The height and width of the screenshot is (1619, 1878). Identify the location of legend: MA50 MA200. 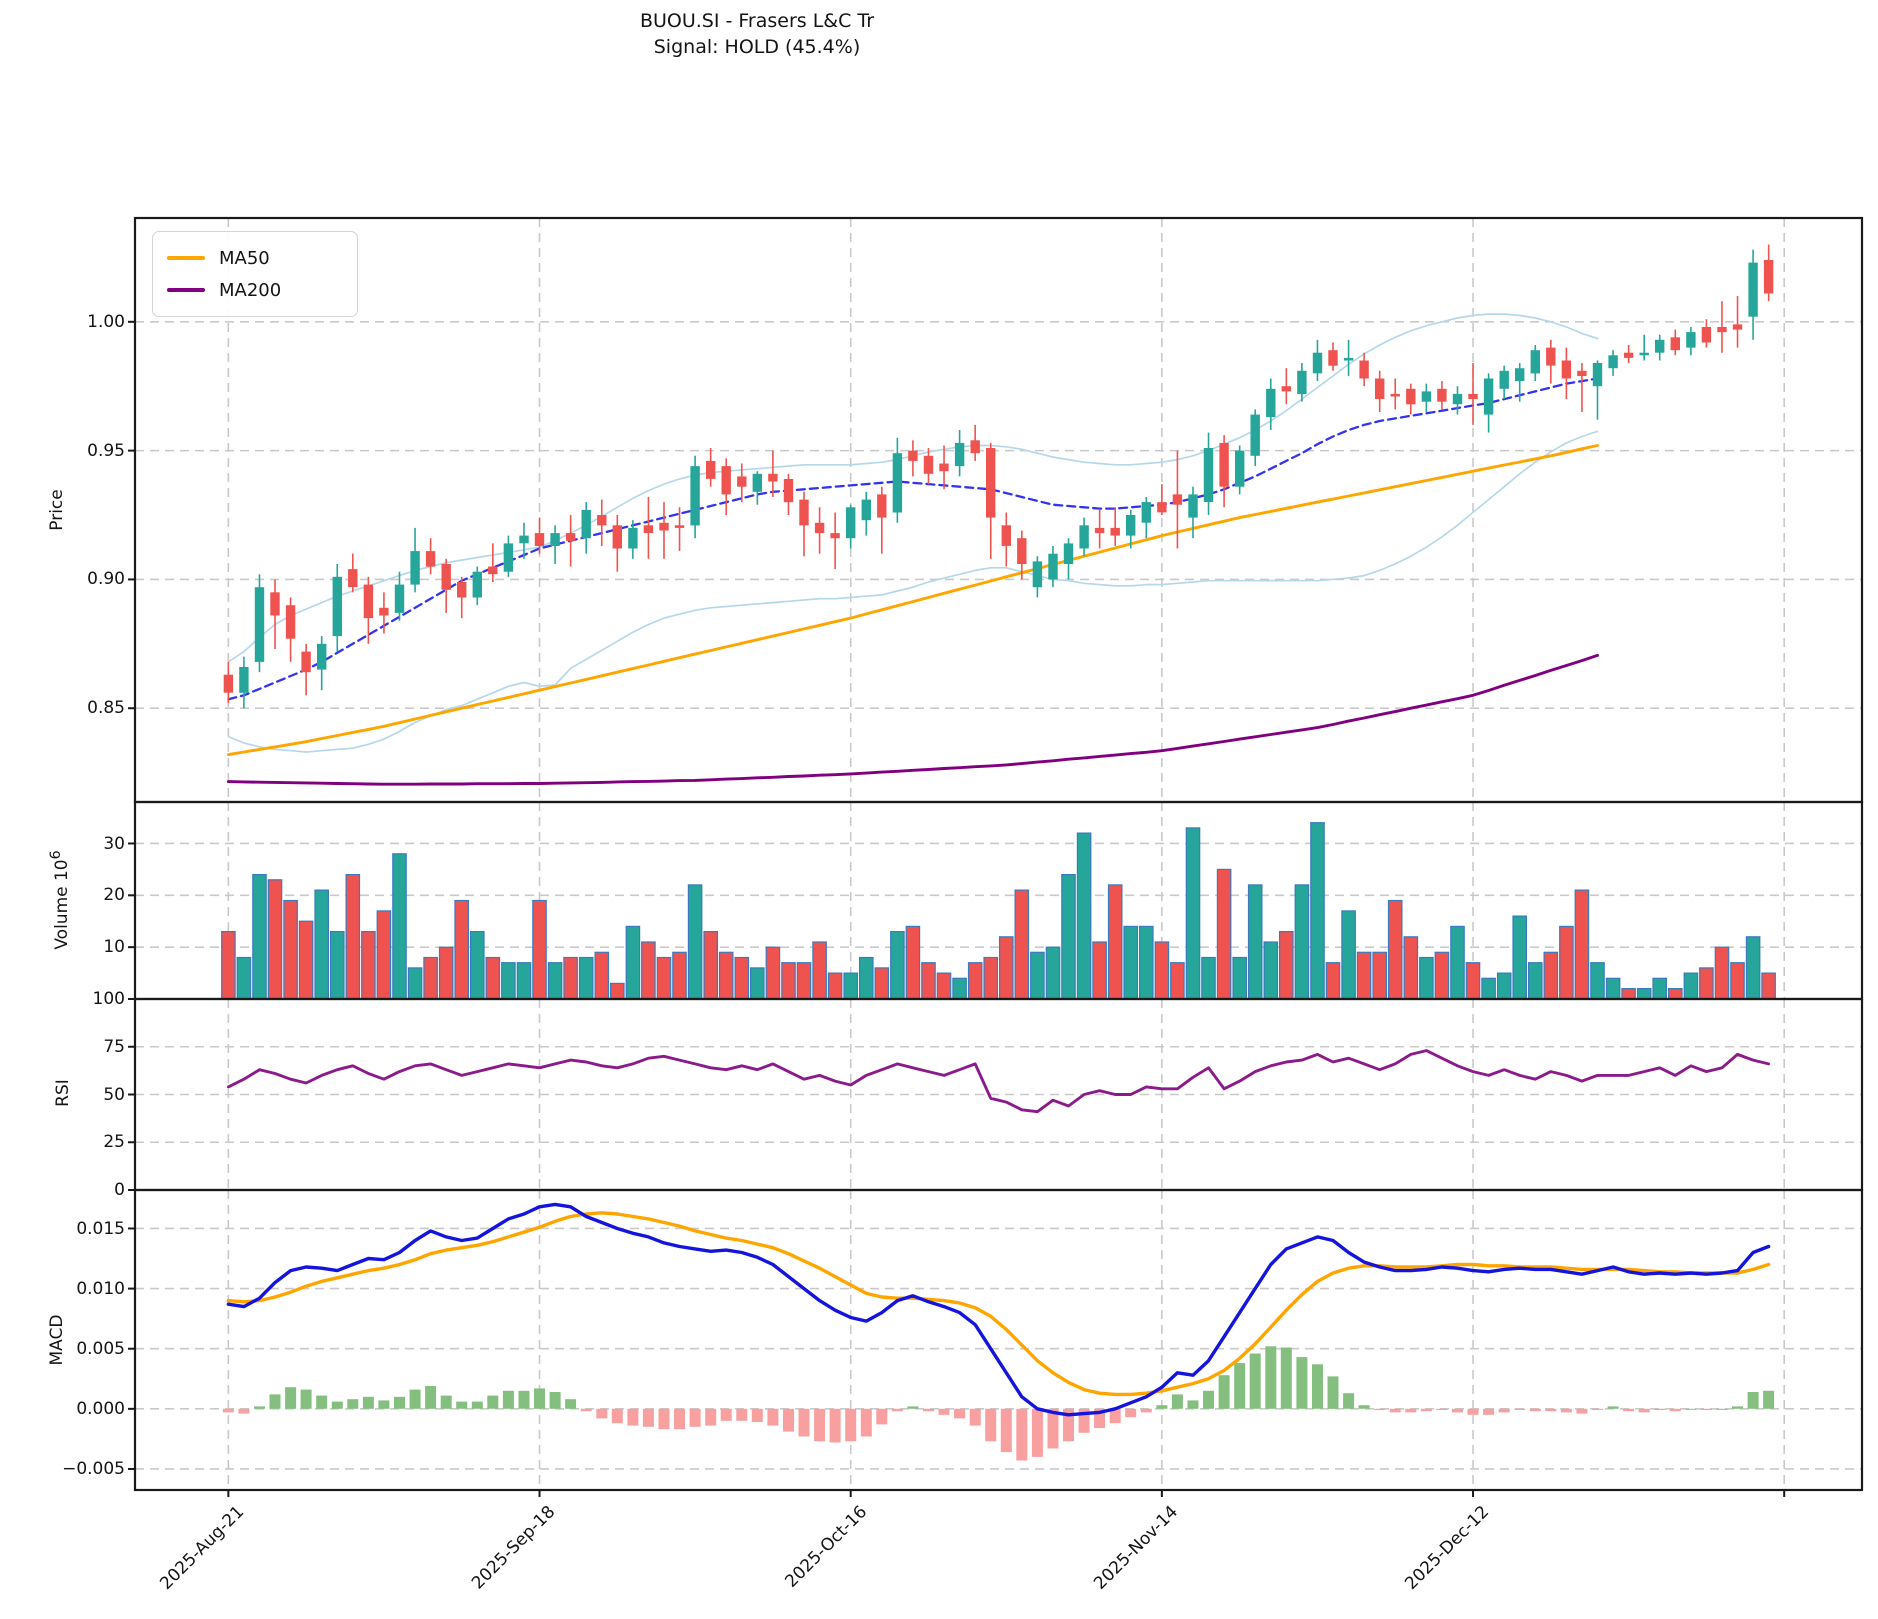
(255, 274).